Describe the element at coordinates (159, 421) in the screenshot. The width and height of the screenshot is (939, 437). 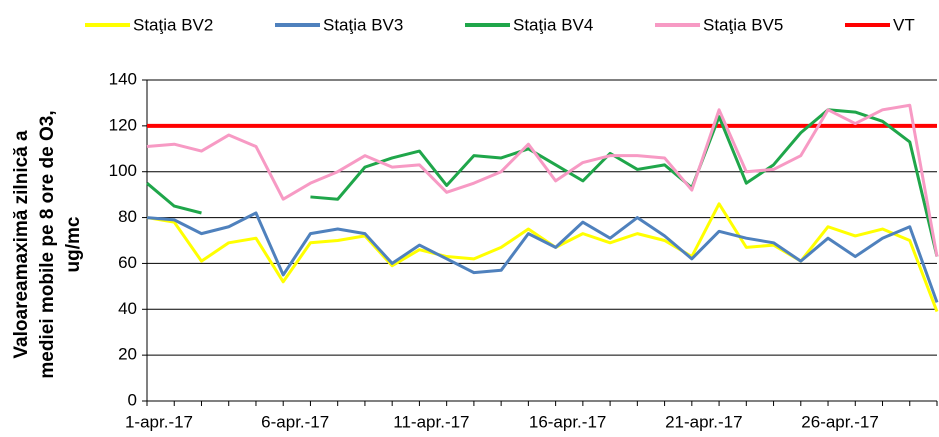
I see `x-tick-label: 1-apr.-17` at that location.